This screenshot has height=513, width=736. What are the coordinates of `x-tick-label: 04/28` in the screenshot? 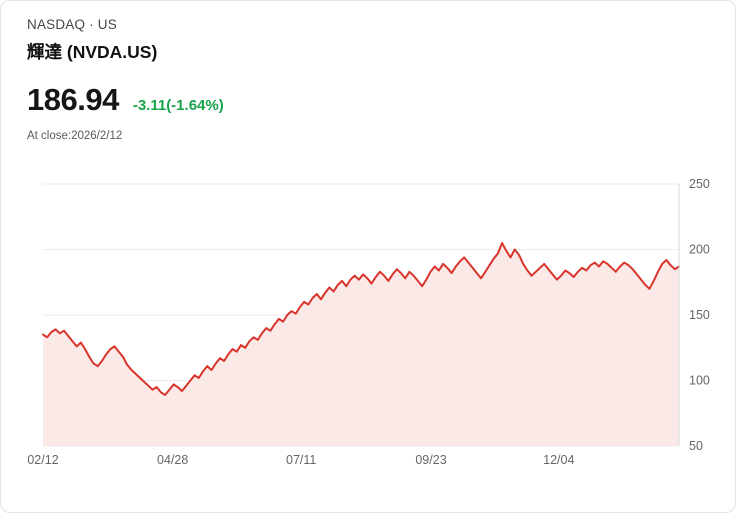 It's located at (172, 460).